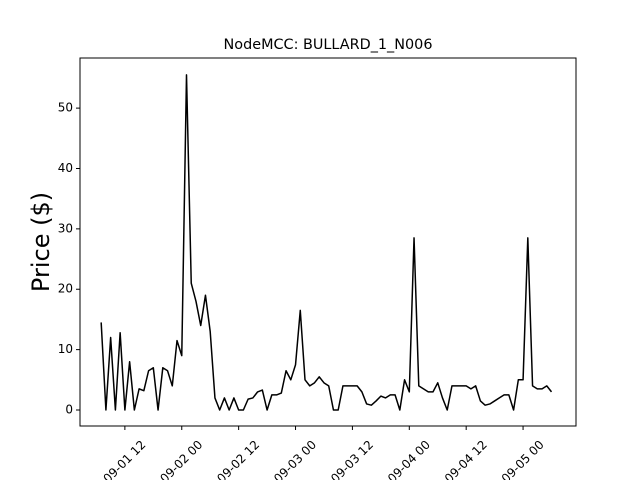 The height and width of the screenshot is (480, 640). I want to click on y-tick-label: 20, so click(65, 289).